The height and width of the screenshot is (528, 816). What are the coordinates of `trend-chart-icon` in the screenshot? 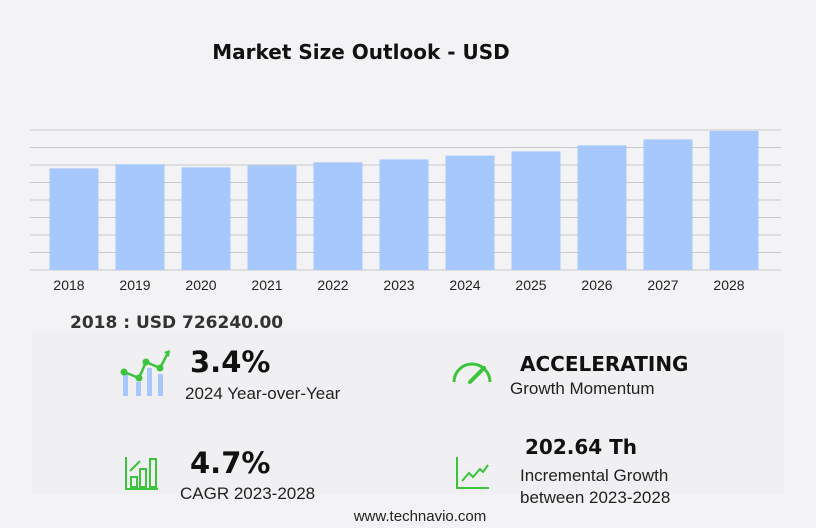 It's located at (145, 373).